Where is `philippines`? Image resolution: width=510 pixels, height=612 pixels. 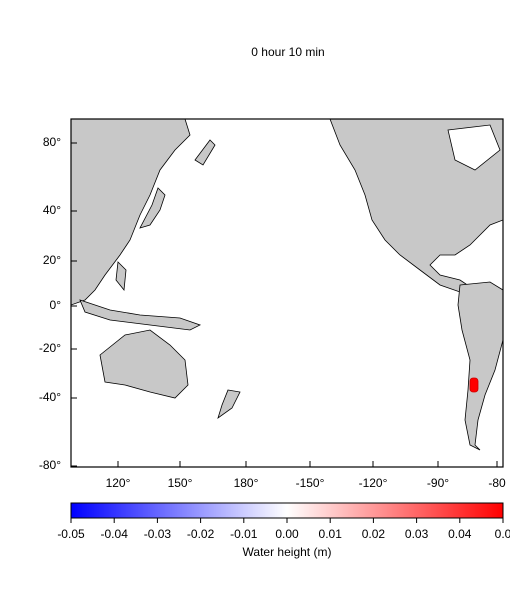
philippines is located at coordinates (121, 276).